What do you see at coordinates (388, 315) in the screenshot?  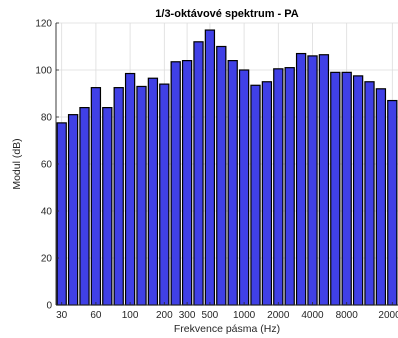 I see `x-tick-label: 20000` at bounding box center [388, 315].